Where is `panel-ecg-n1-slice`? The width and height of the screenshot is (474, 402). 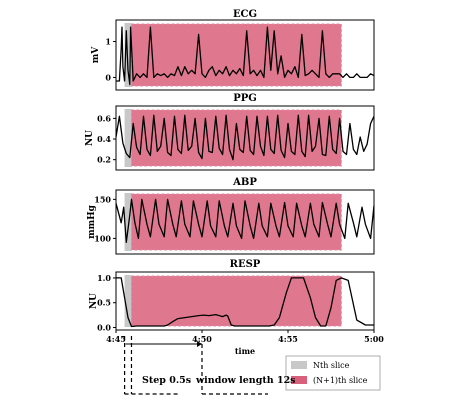
panel-ecg-n1-slice is located at coordinates (236, 55).